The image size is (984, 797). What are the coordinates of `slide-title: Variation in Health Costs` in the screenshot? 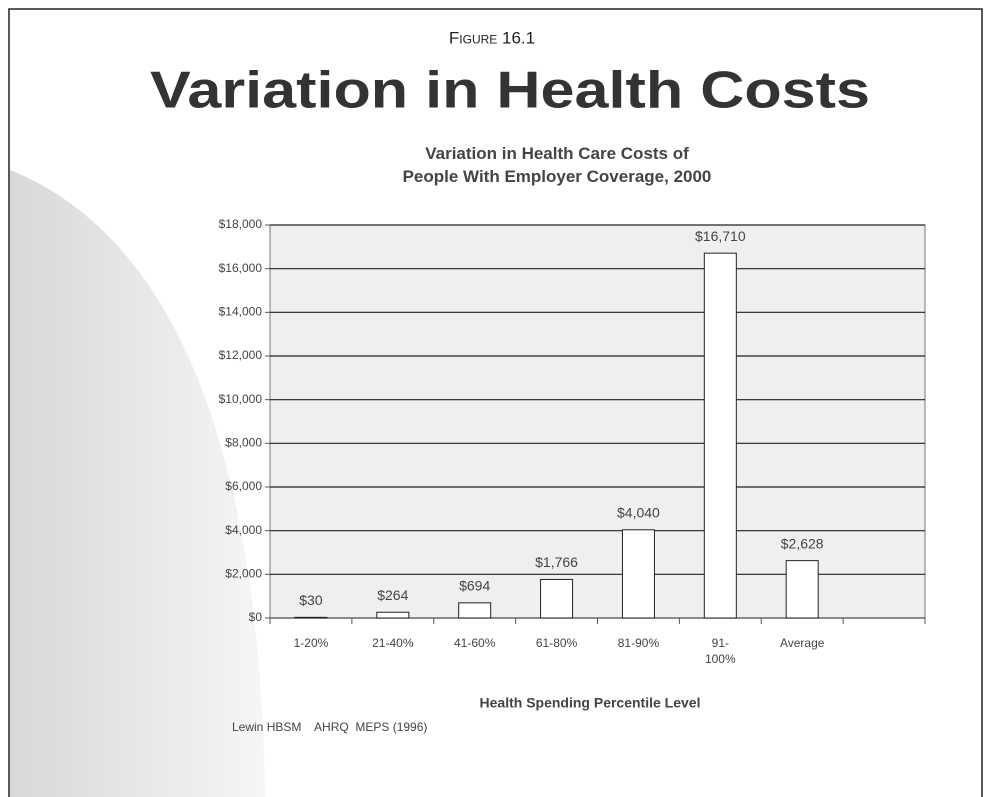 It's located at (510, 91).